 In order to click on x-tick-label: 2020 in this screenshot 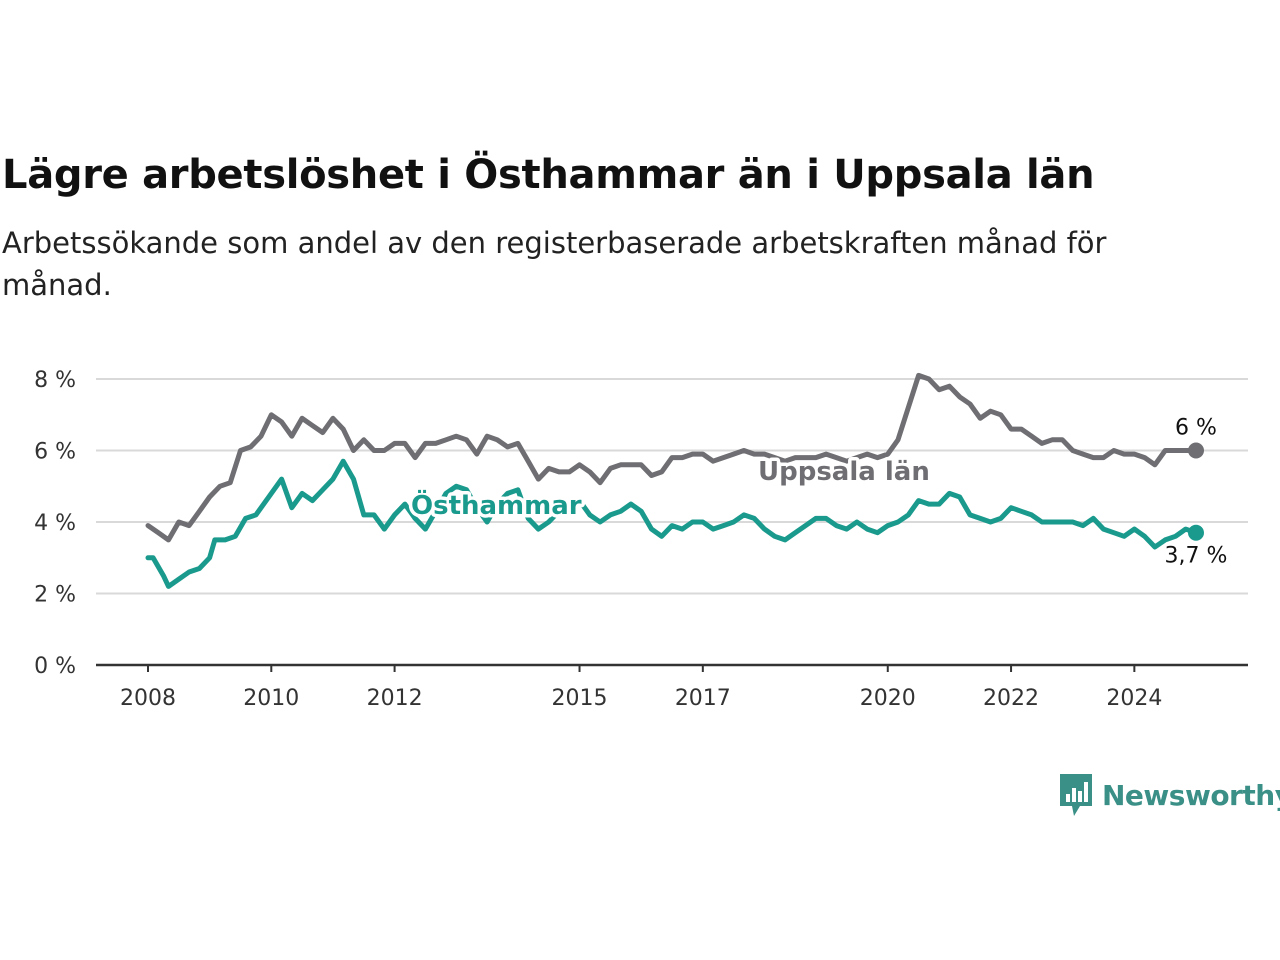, I will do `click(888, 698)`.